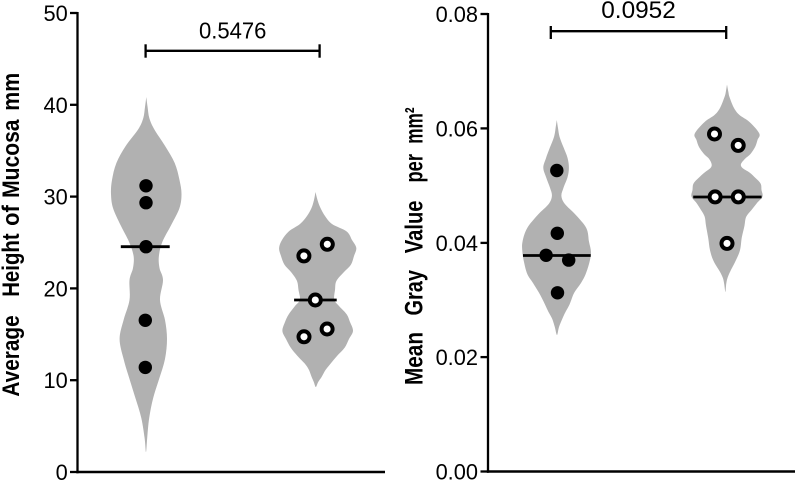 The width and height of the screenshot is (797, 482). I want to click on svg-text: 0.08, so click(457, 14).